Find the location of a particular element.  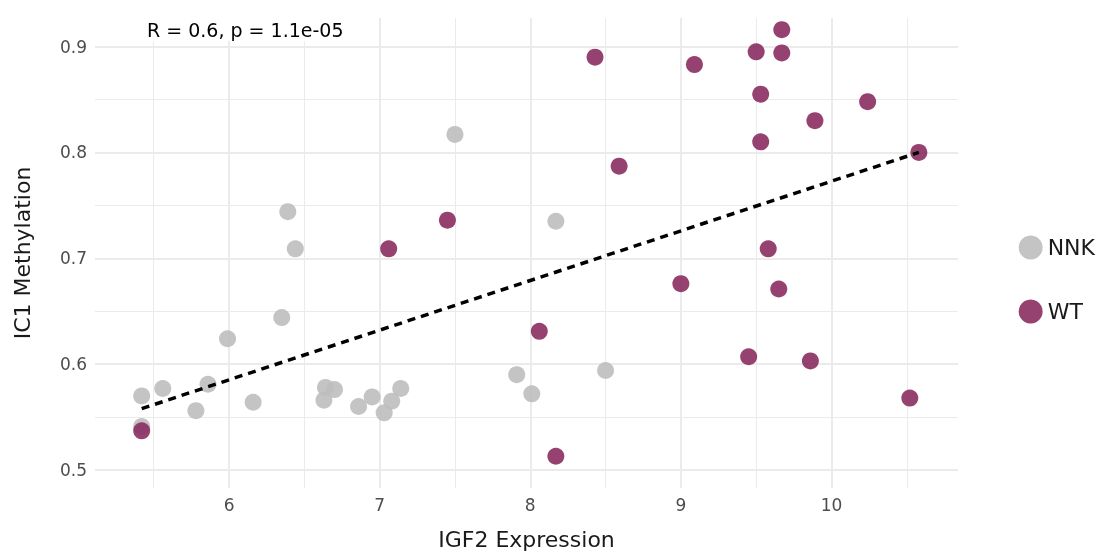

y-tick-label: 0.6 is located at coordinates (73, 364).